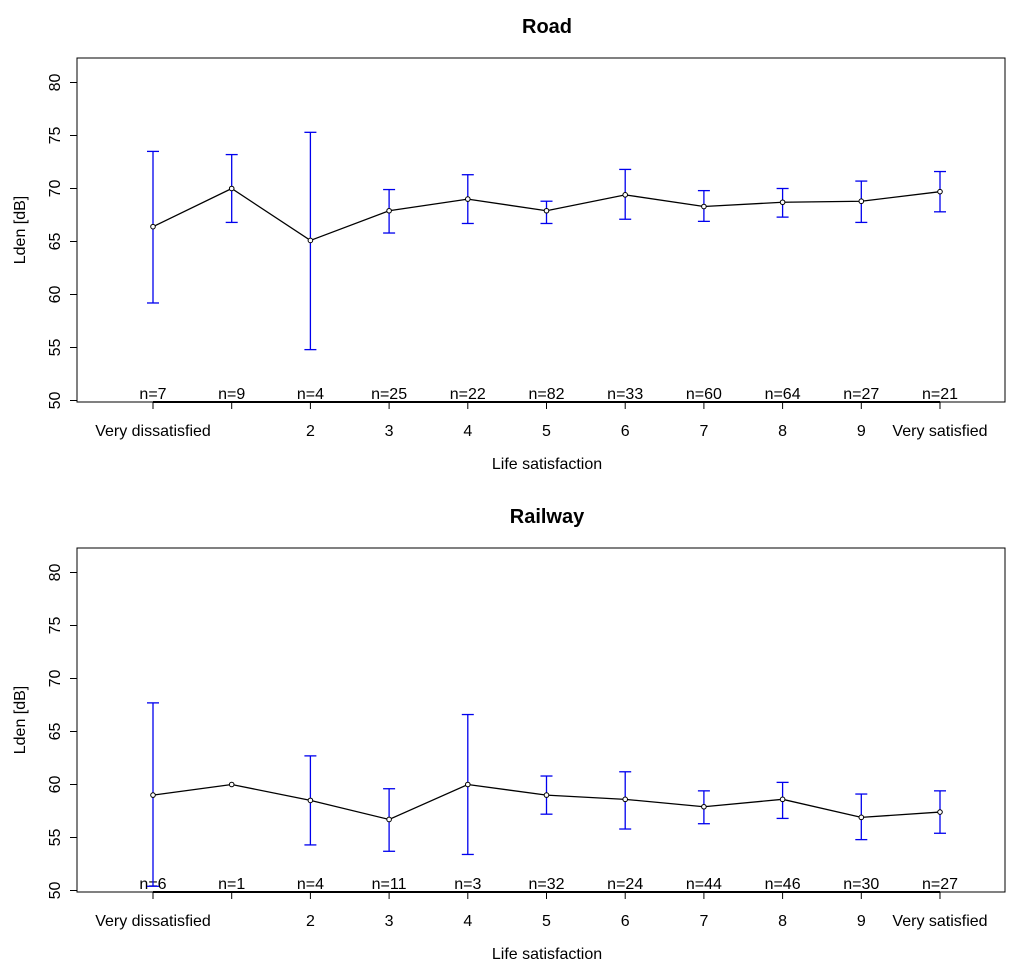  I want to click on railway-x-tick-label: 8, so click(782, 921).